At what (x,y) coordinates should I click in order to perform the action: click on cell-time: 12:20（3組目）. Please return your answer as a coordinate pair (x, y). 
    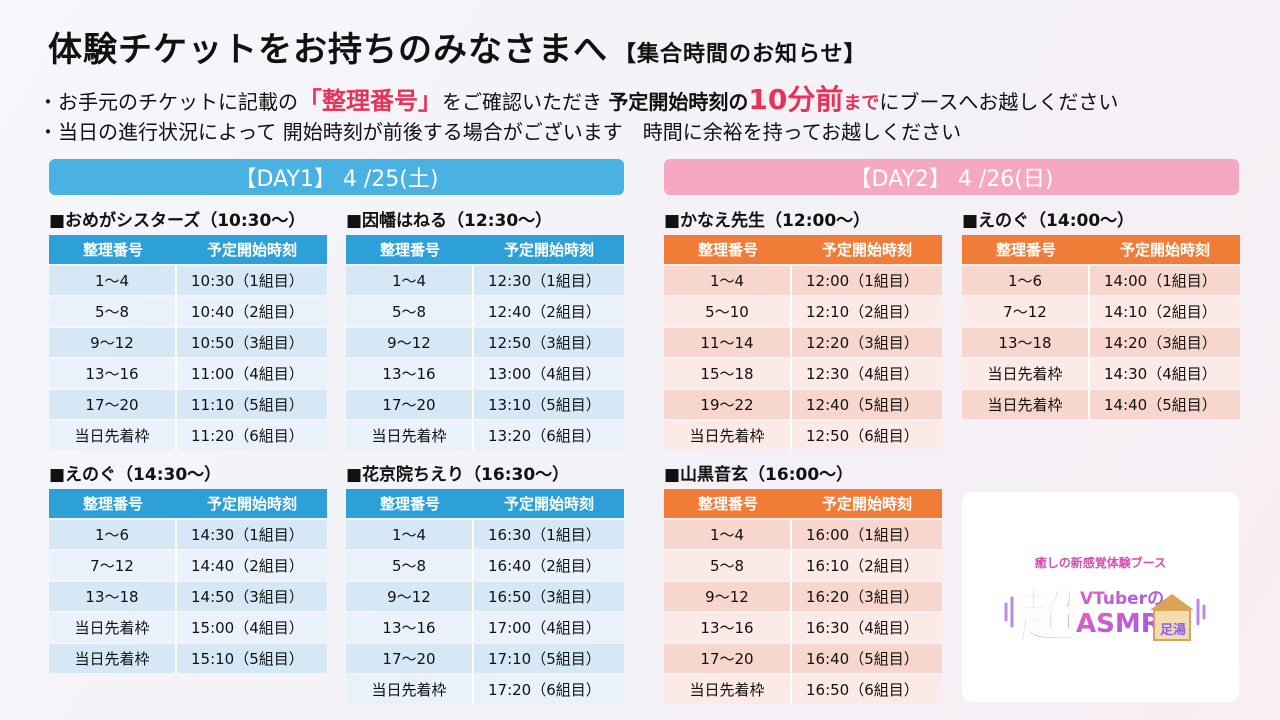
    Looking at the image, I should click on (867, 342).